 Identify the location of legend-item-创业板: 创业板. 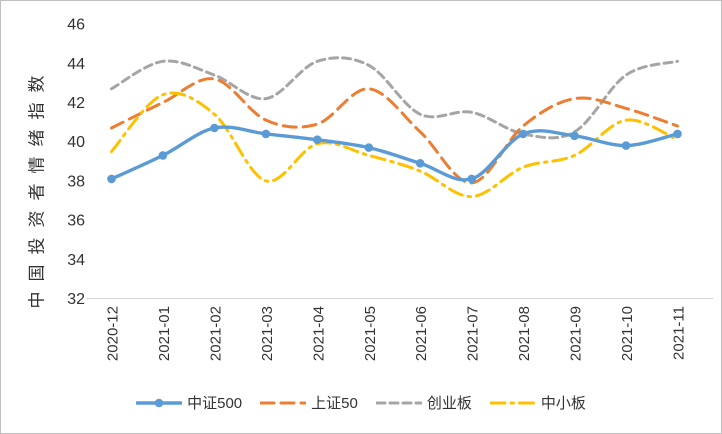
(423, 402).